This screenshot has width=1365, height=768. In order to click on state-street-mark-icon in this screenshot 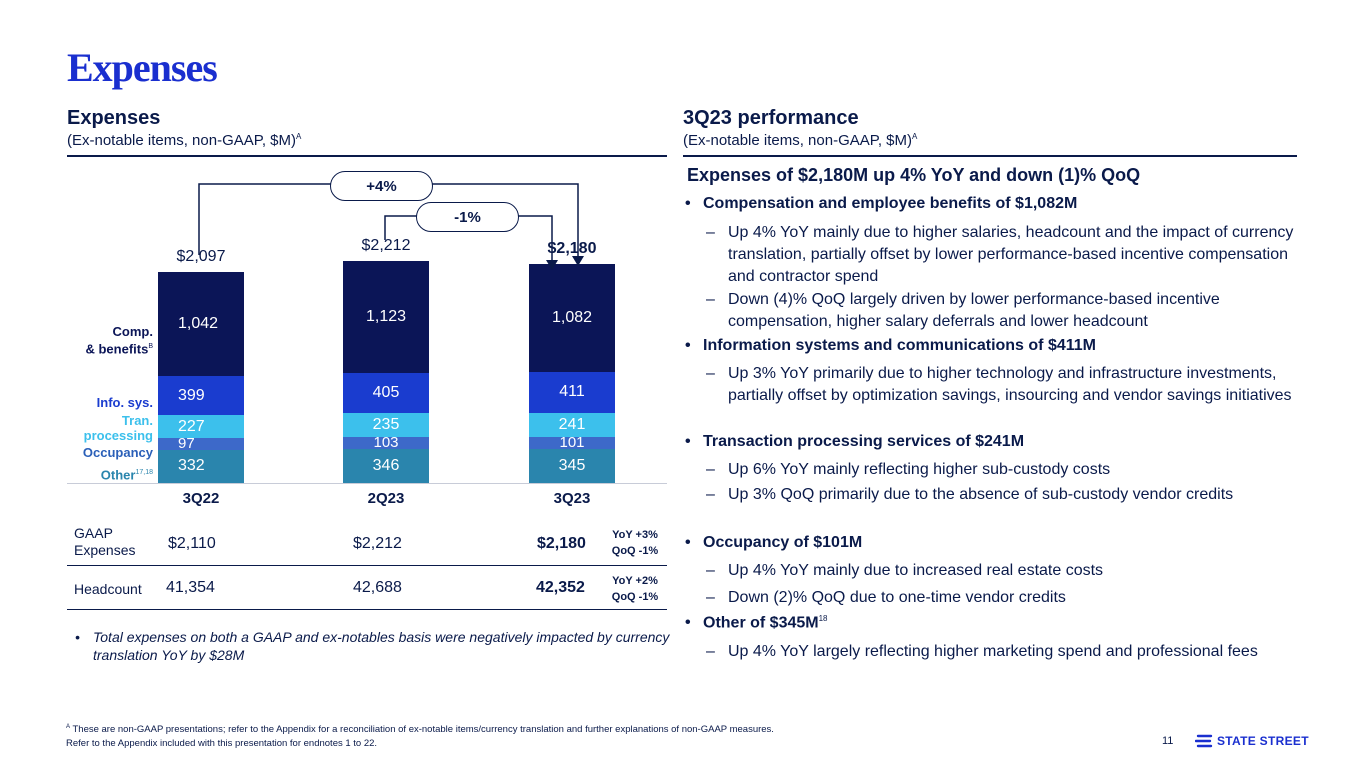, I will do `click(1204, 741)`.